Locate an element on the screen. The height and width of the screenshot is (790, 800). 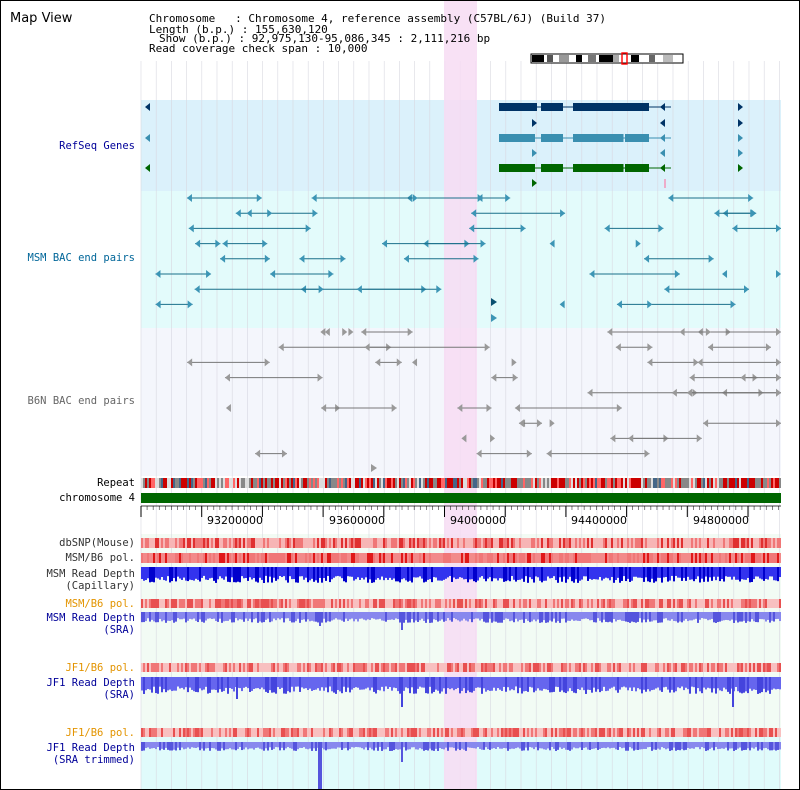
ruler-tick-label: 94000000 is located at coordinates (478, 520).